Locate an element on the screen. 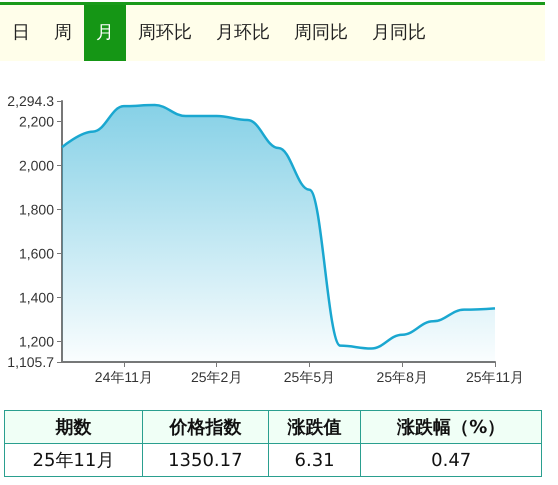 Image resolution: width=558 pixels, height=485 pixels. text: 6.31 is located at coordinates (314, 460).